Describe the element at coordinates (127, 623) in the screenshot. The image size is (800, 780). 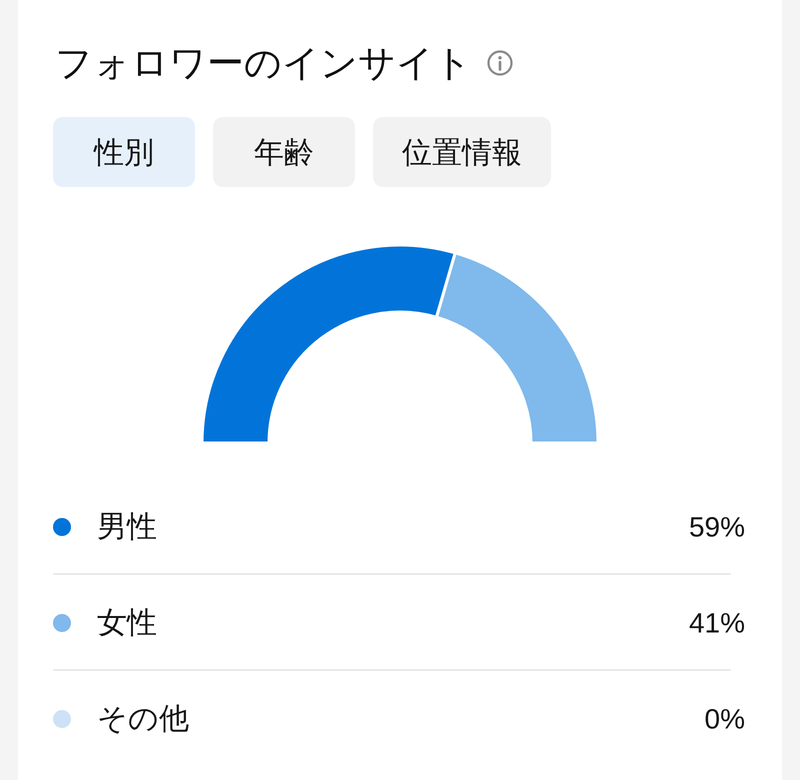
I see `legend-label: 女性` at that location.